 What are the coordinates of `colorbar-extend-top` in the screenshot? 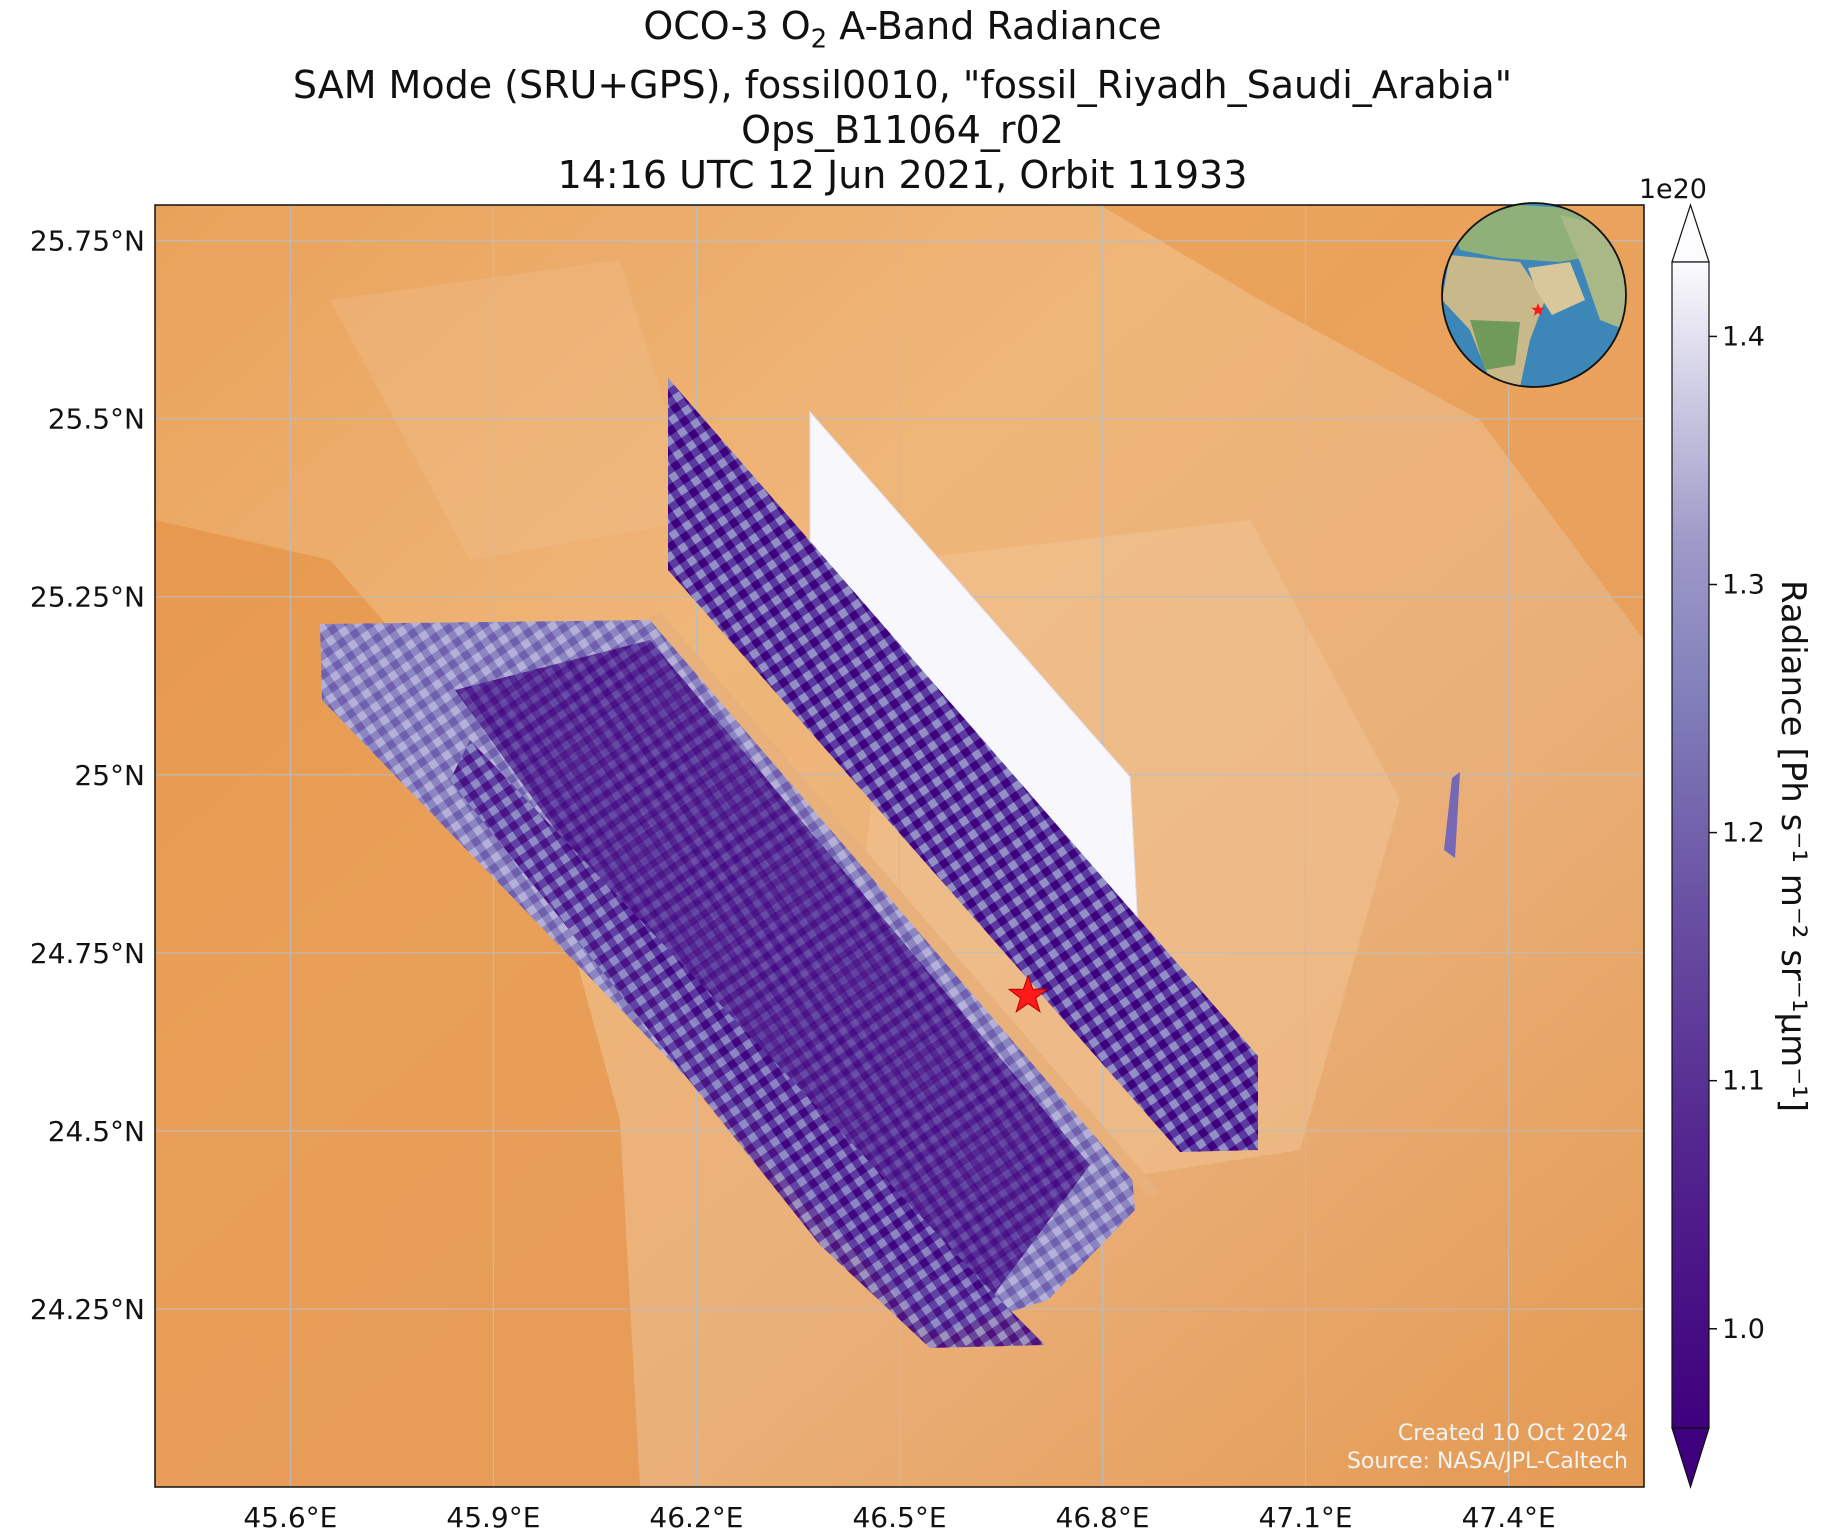 It's located at (1690, 233).